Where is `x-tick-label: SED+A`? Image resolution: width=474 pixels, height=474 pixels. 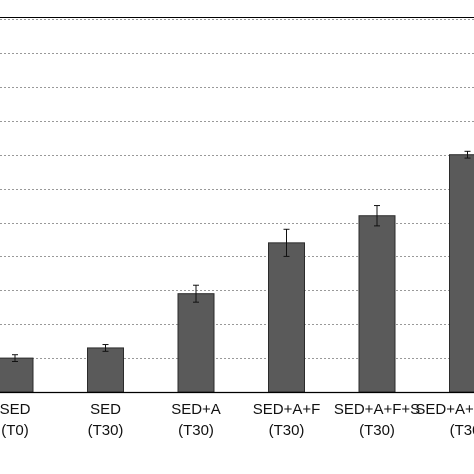
x-tick-label: SED+A is located at coordinates (196, 409).